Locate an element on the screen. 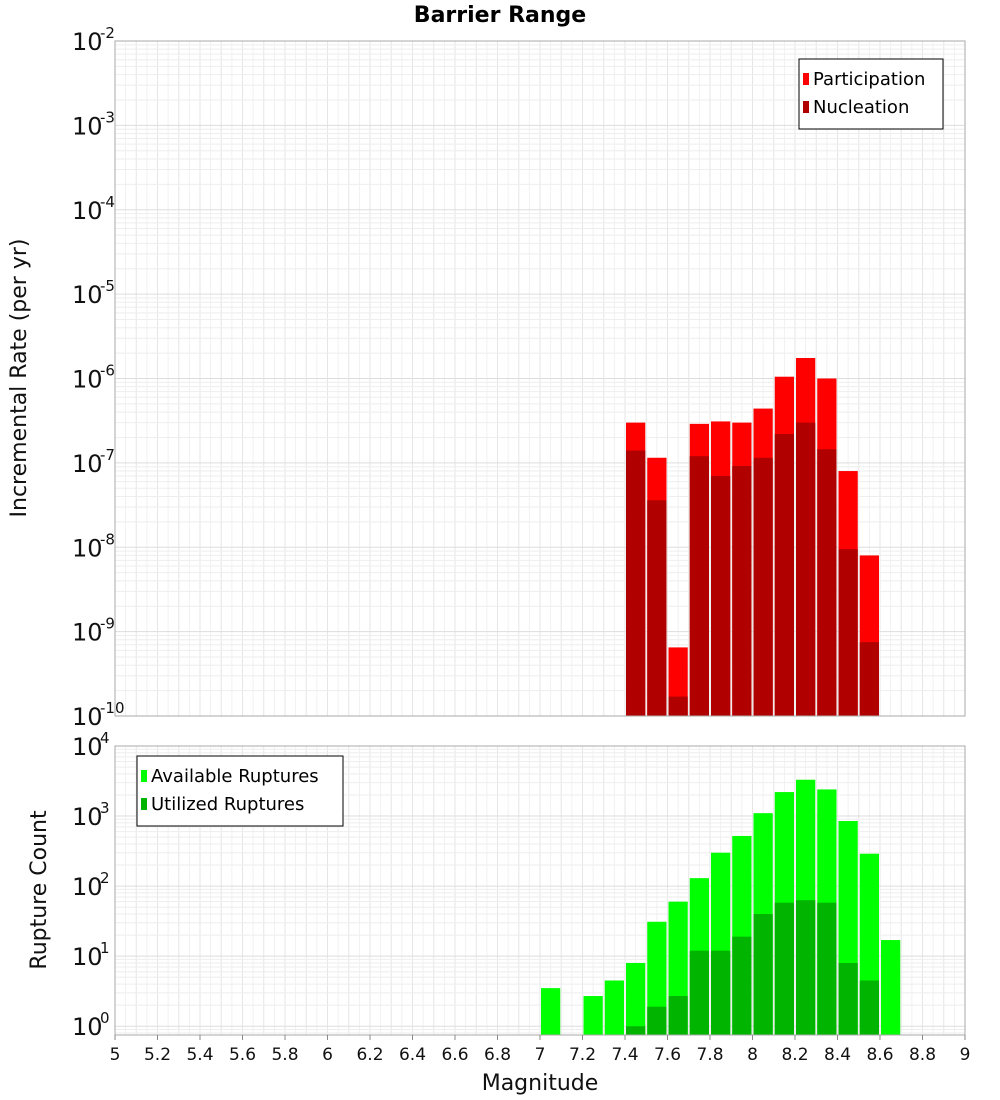 This screenshot has height=1100, width=1000. legend-label: Participation is located at coordinates (869, 79).